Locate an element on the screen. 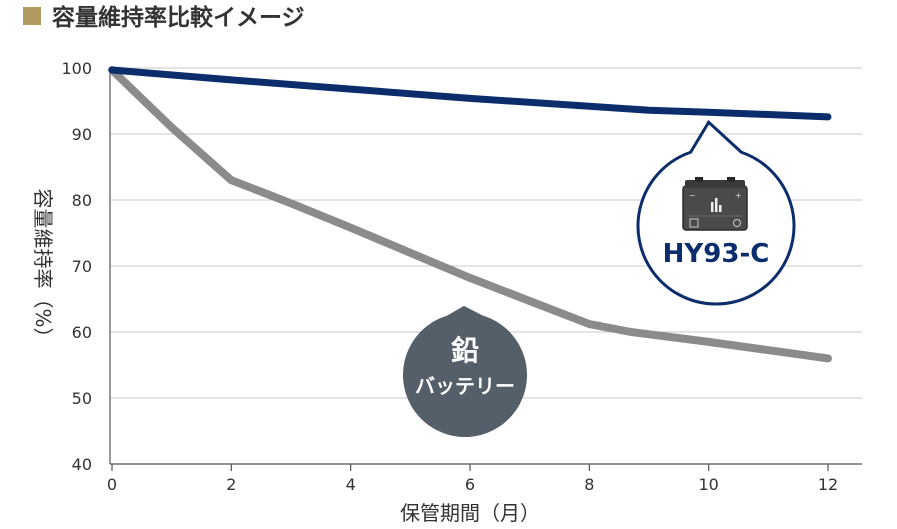  battery-icon: − + is located at coordinates (715, 204).